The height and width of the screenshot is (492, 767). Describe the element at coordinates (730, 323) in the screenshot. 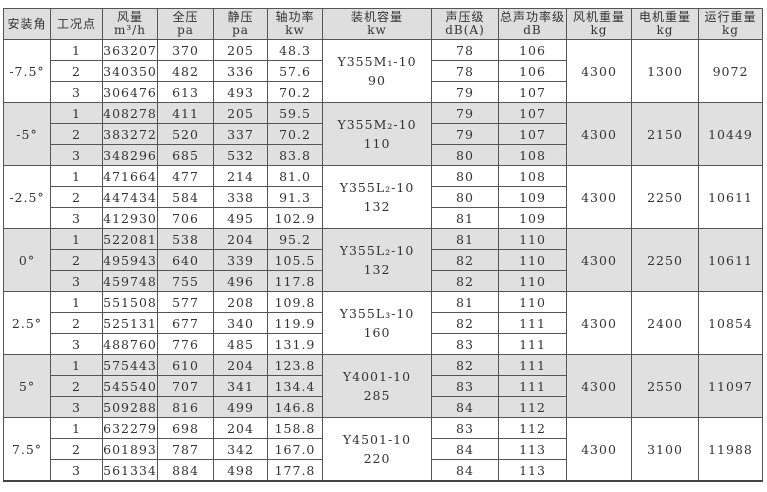

I see `running-weight: 10854` at that location.